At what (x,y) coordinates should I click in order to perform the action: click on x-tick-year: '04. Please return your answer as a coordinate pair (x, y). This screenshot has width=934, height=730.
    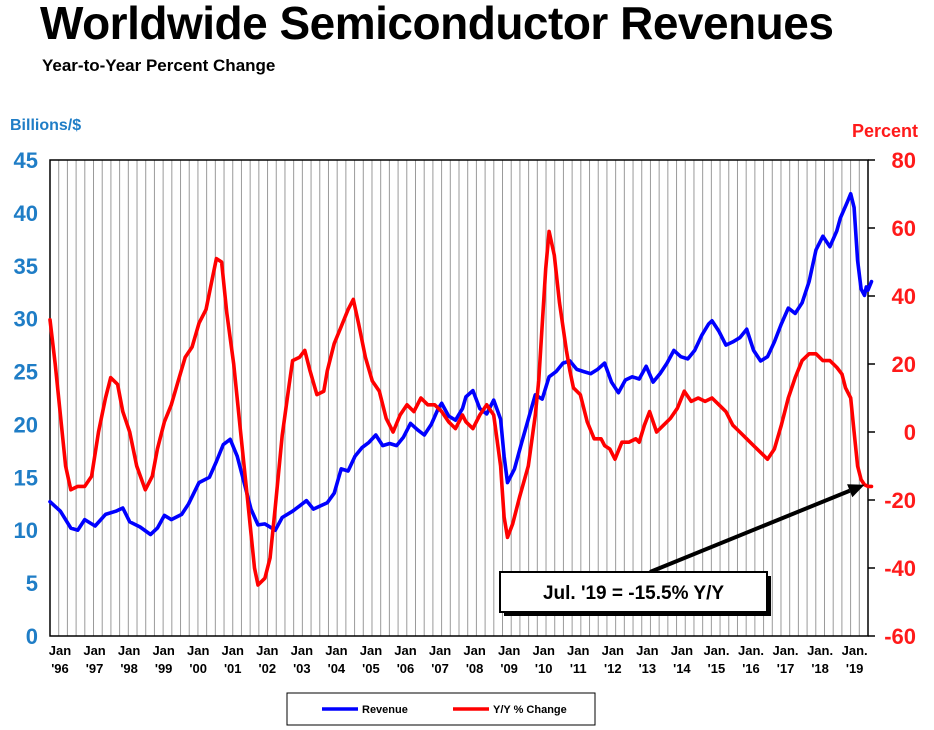
    Looking at the image, I should click on (337, 668).